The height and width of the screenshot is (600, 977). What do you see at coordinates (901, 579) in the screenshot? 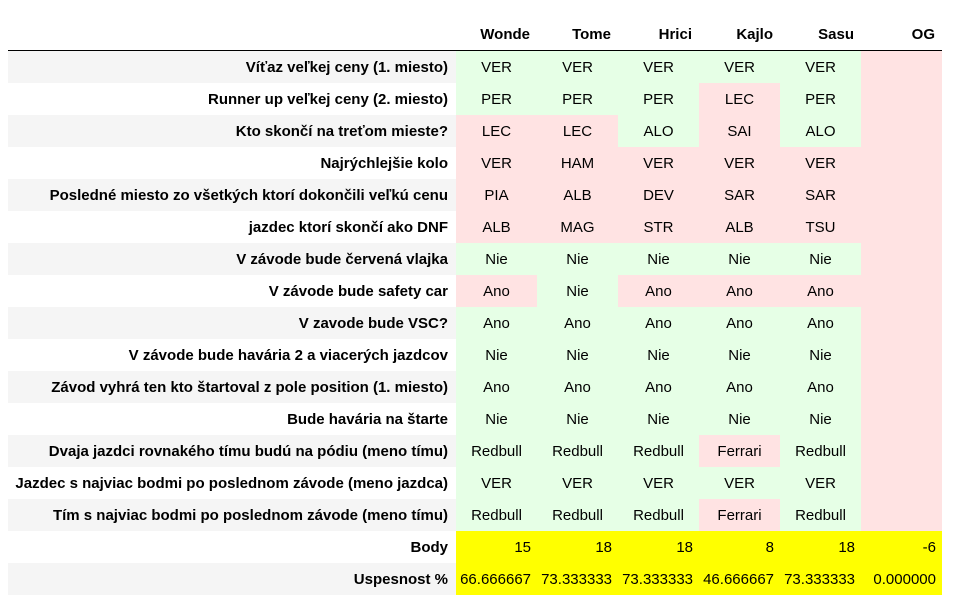
I see `summary-cell: 0.000000` at bounding box center [901, 579].